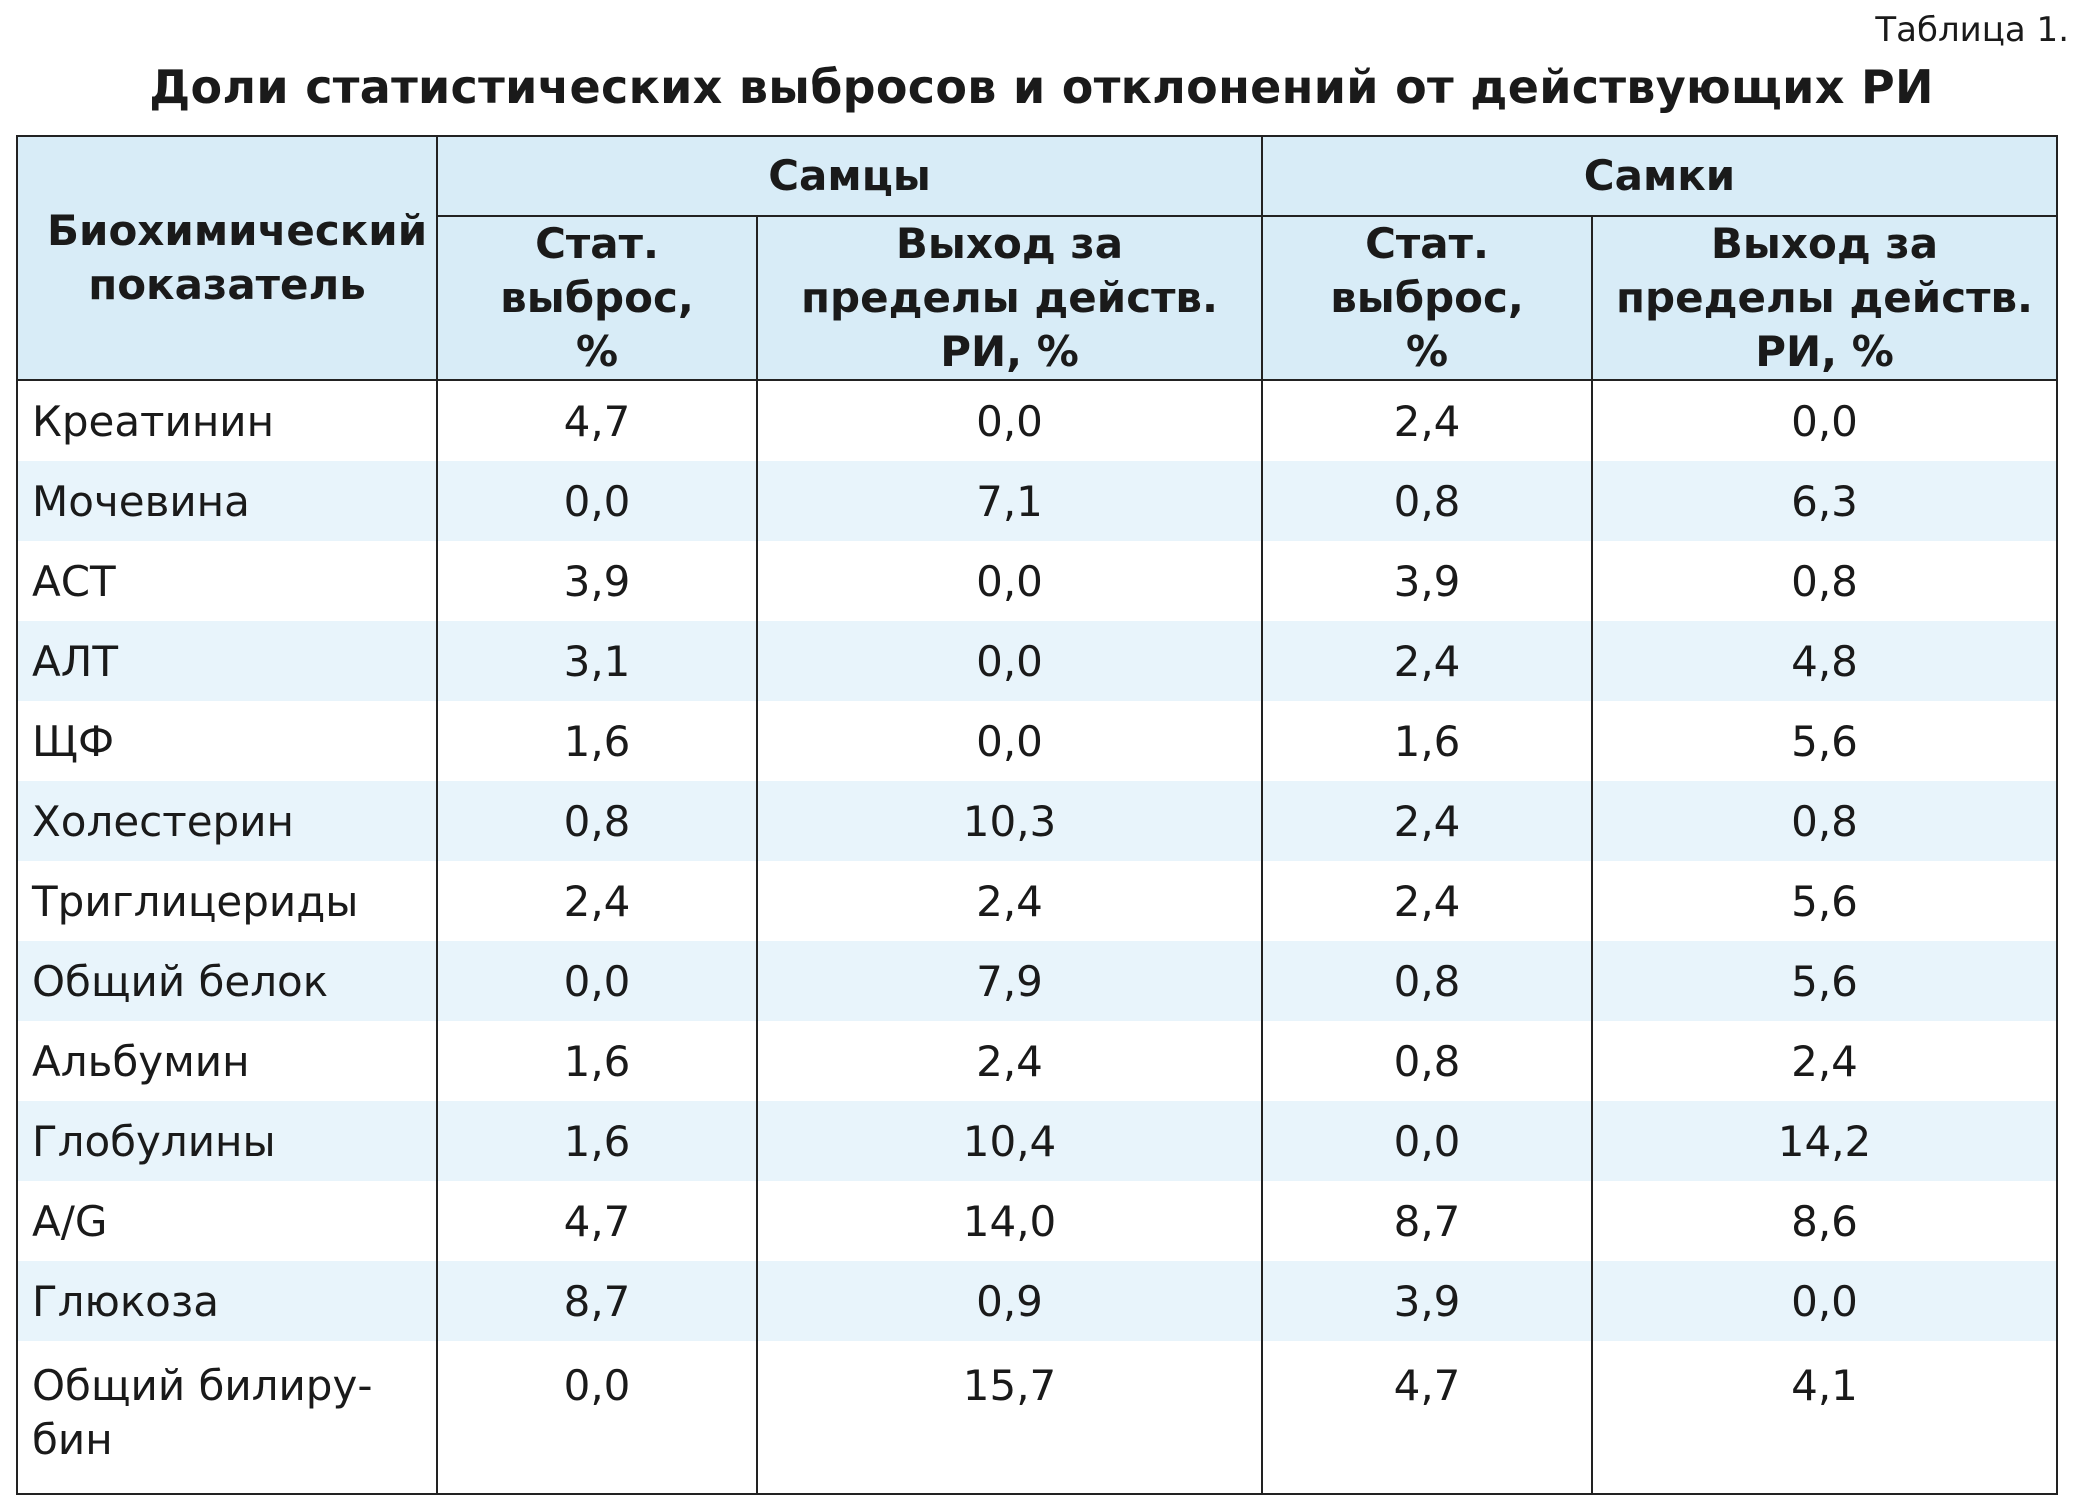 This screenshot has height=1495, width=2083. What do you see at coordinates (1825, 1061) in the screenshot?
I see `cell-females-out-of-range: 2,4` at bounding box center [1825, 1061].